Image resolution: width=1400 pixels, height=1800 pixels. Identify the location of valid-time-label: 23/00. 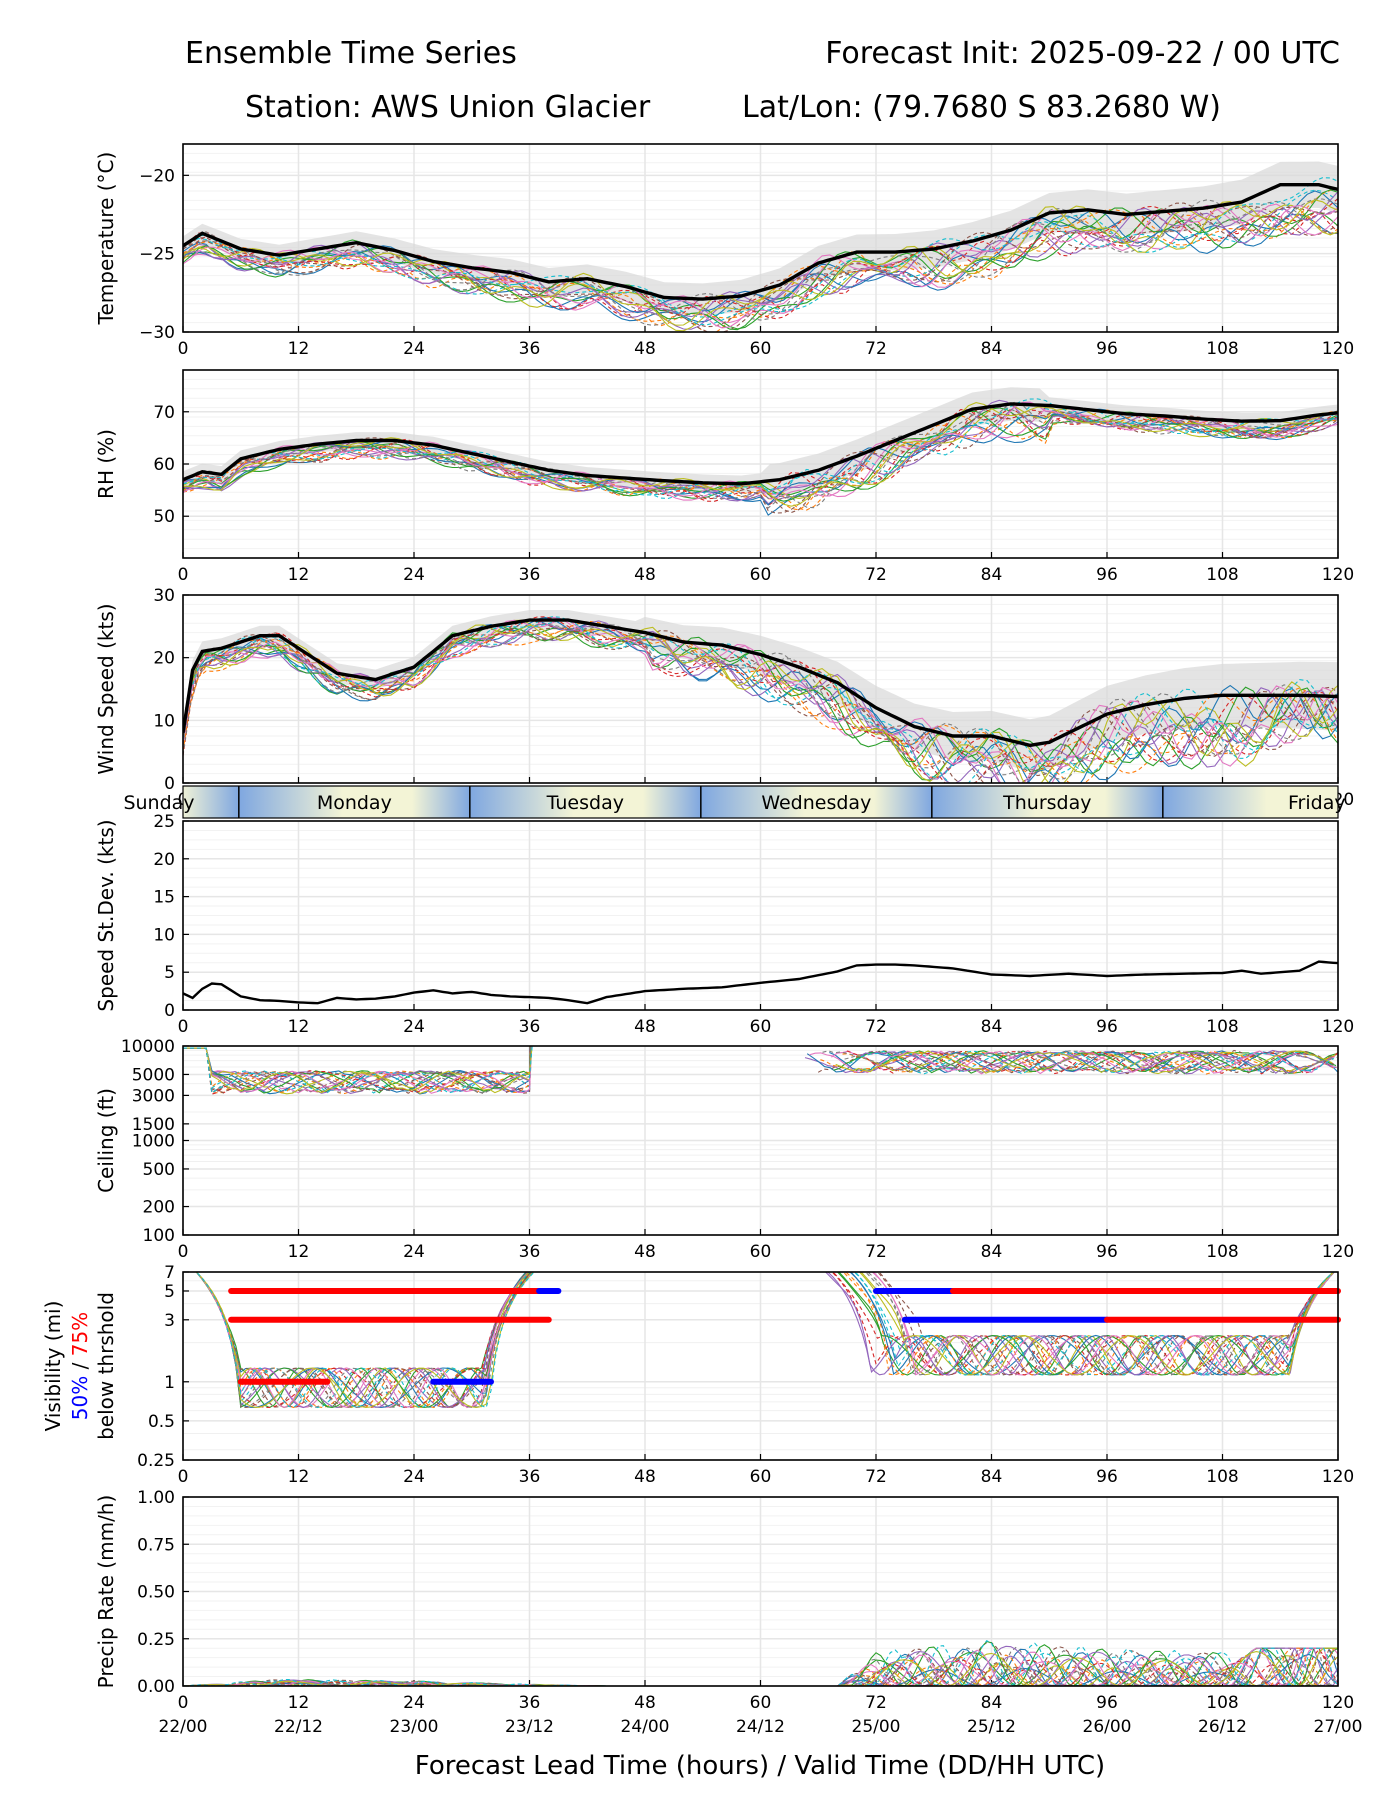
(414, 1727).